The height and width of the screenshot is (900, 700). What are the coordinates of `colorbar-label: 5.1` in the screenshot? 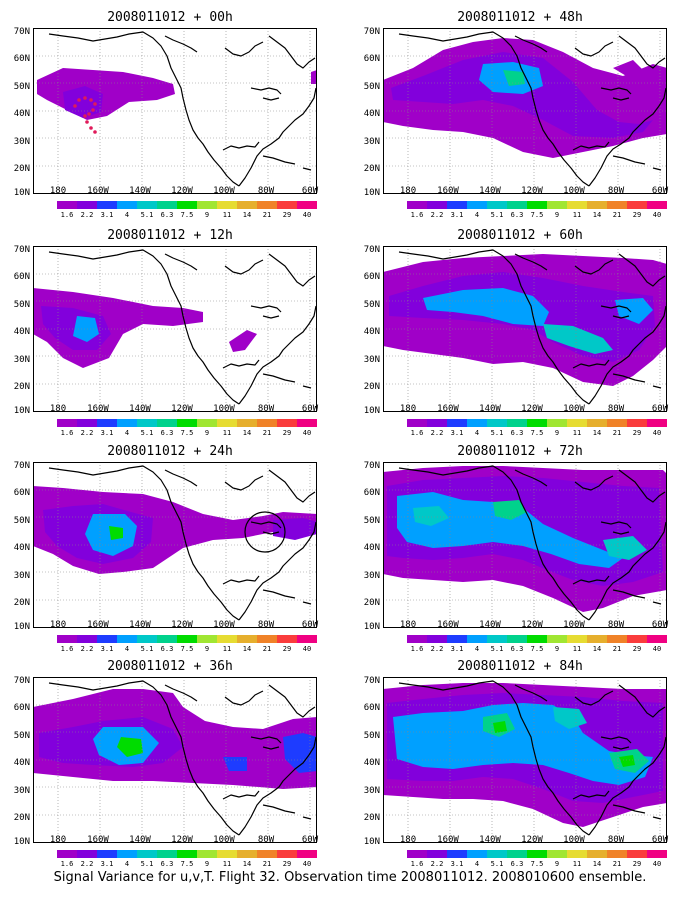 It's located at (497, 864).